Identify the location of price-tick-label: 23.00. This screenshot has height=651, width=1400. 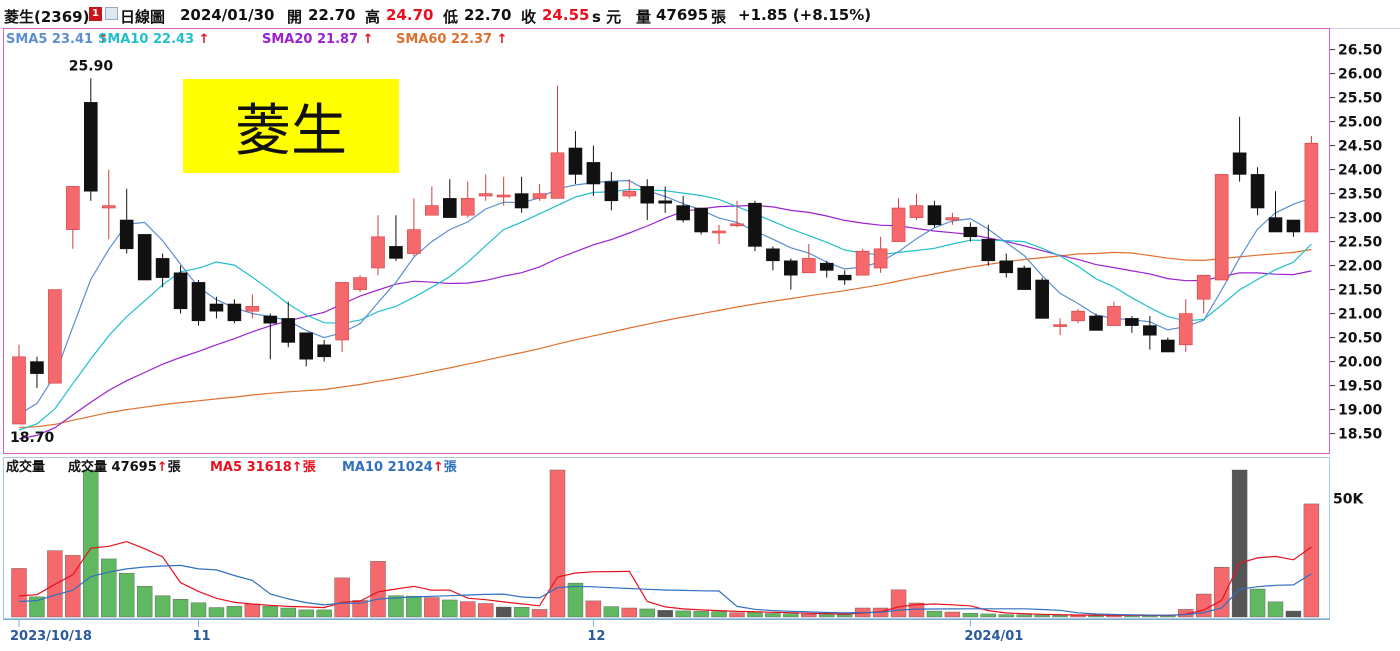
(1360, 219).